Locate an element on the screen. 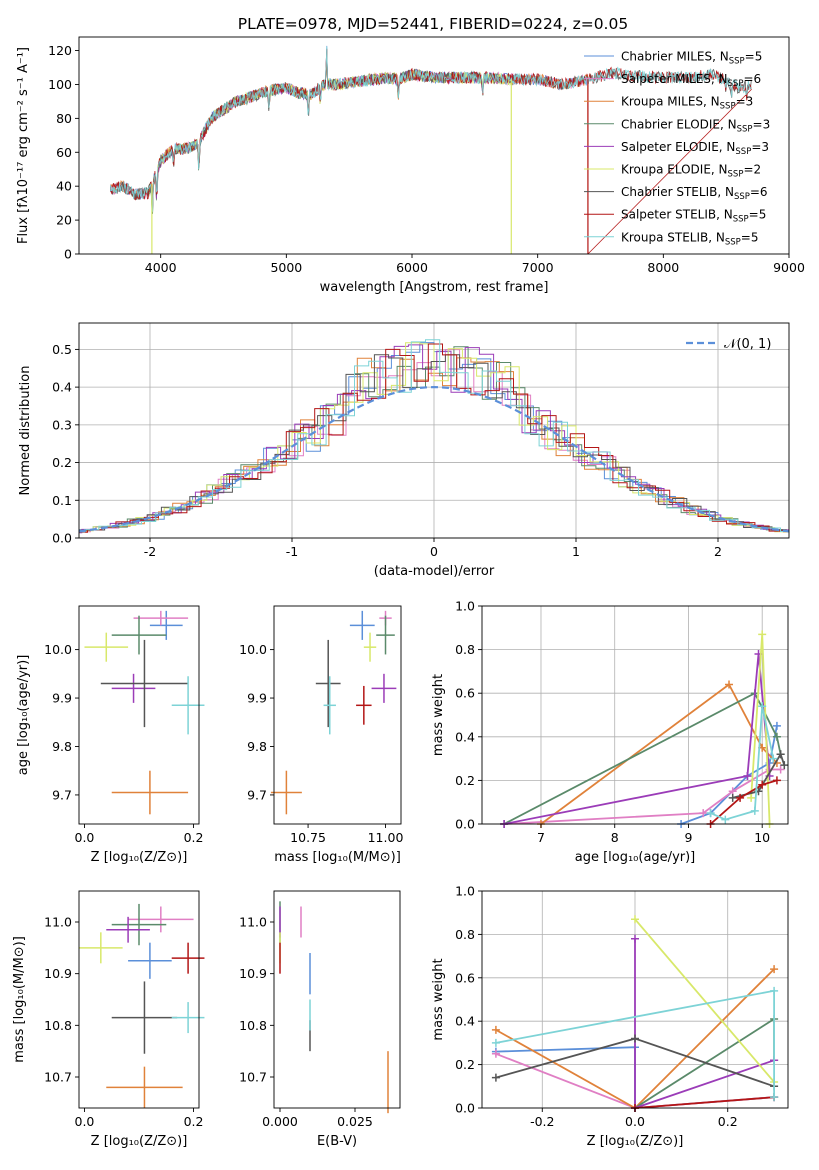  legend-label: Kroupa STELIB, NSSP=5 is located at coordinates (690, 238).